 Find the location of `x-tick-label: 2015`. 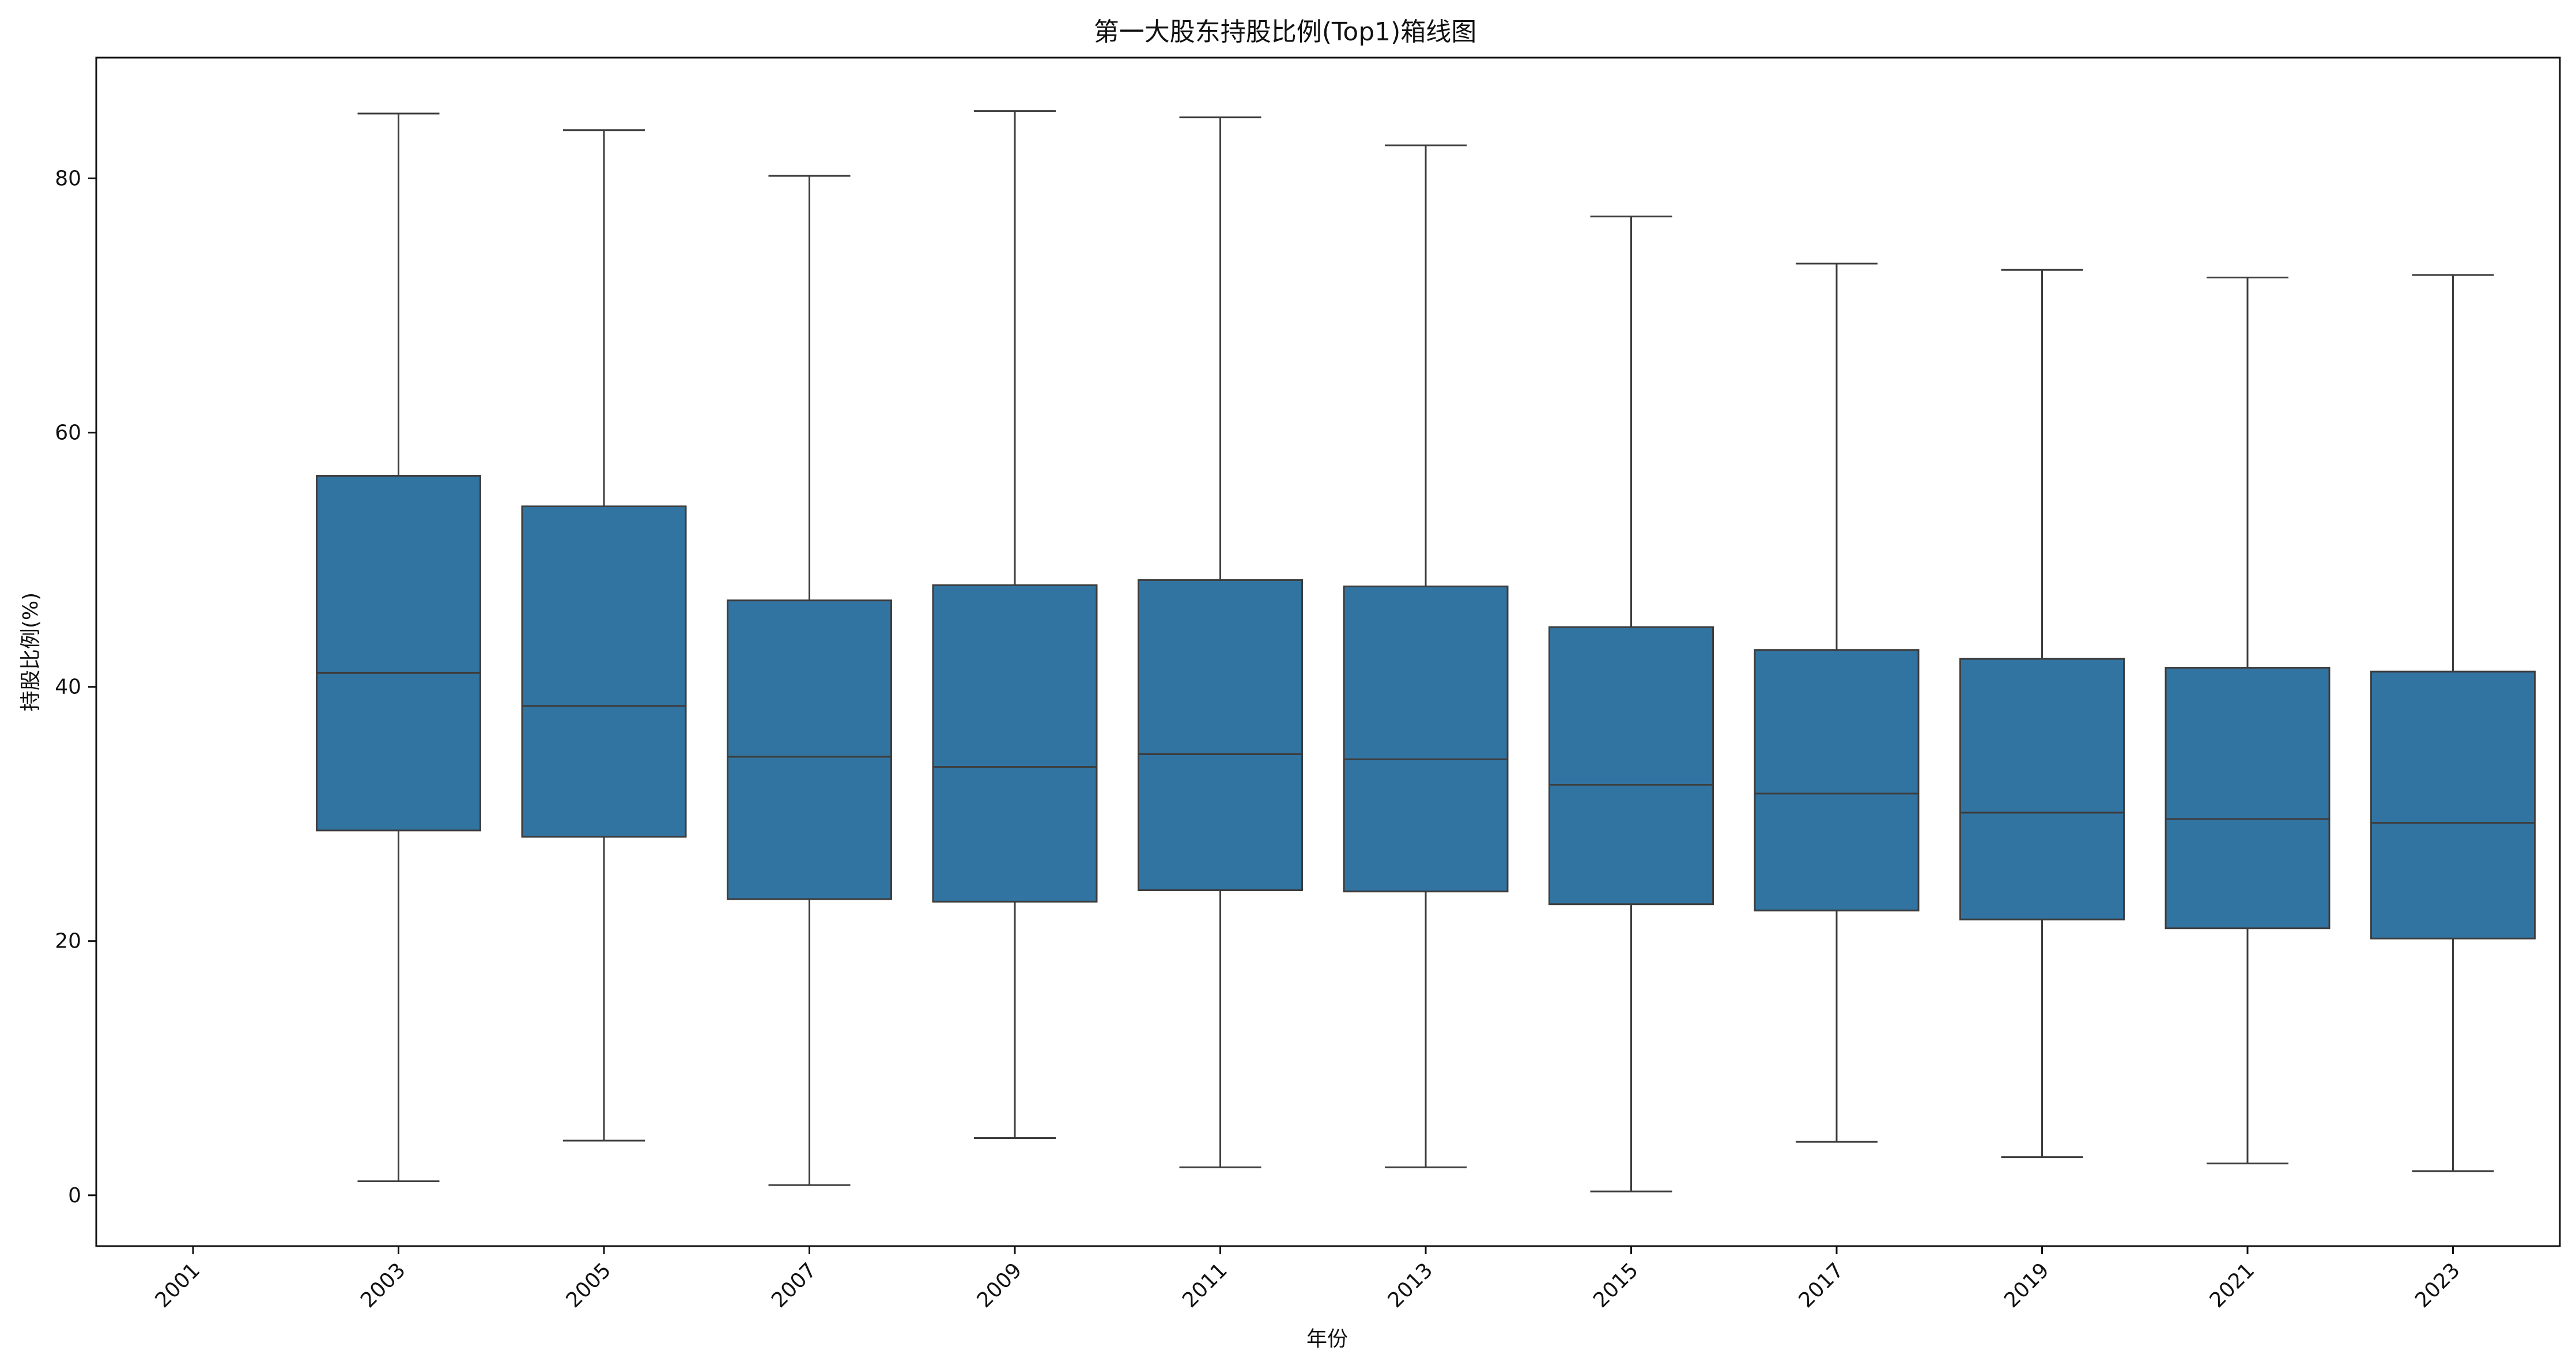

x-tick-label: 2015 is located at coordinates (1616, 1285).